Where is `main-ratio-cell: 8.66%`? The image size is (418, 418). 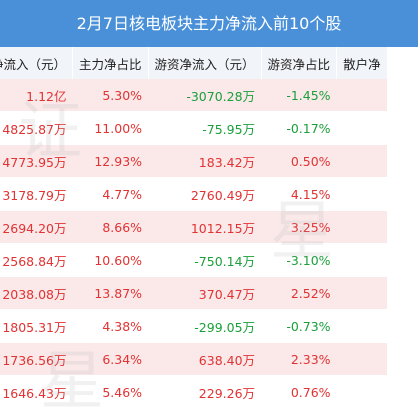 main-ratio-cell: 8.66% is located at coordinates (110, 227).